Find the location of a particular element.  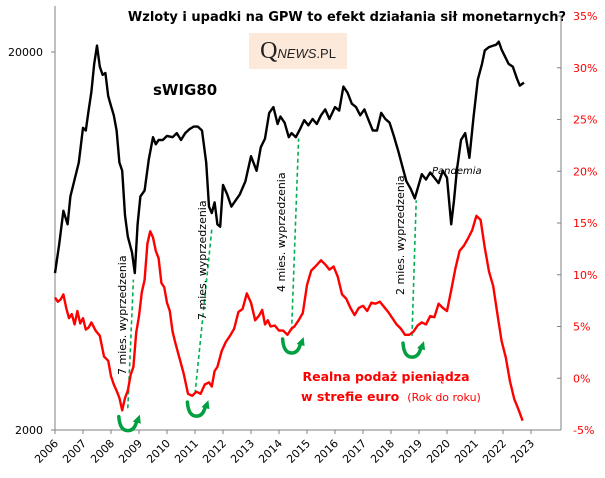

x-tick-label: 2023 is located at coordinates (522, 451).